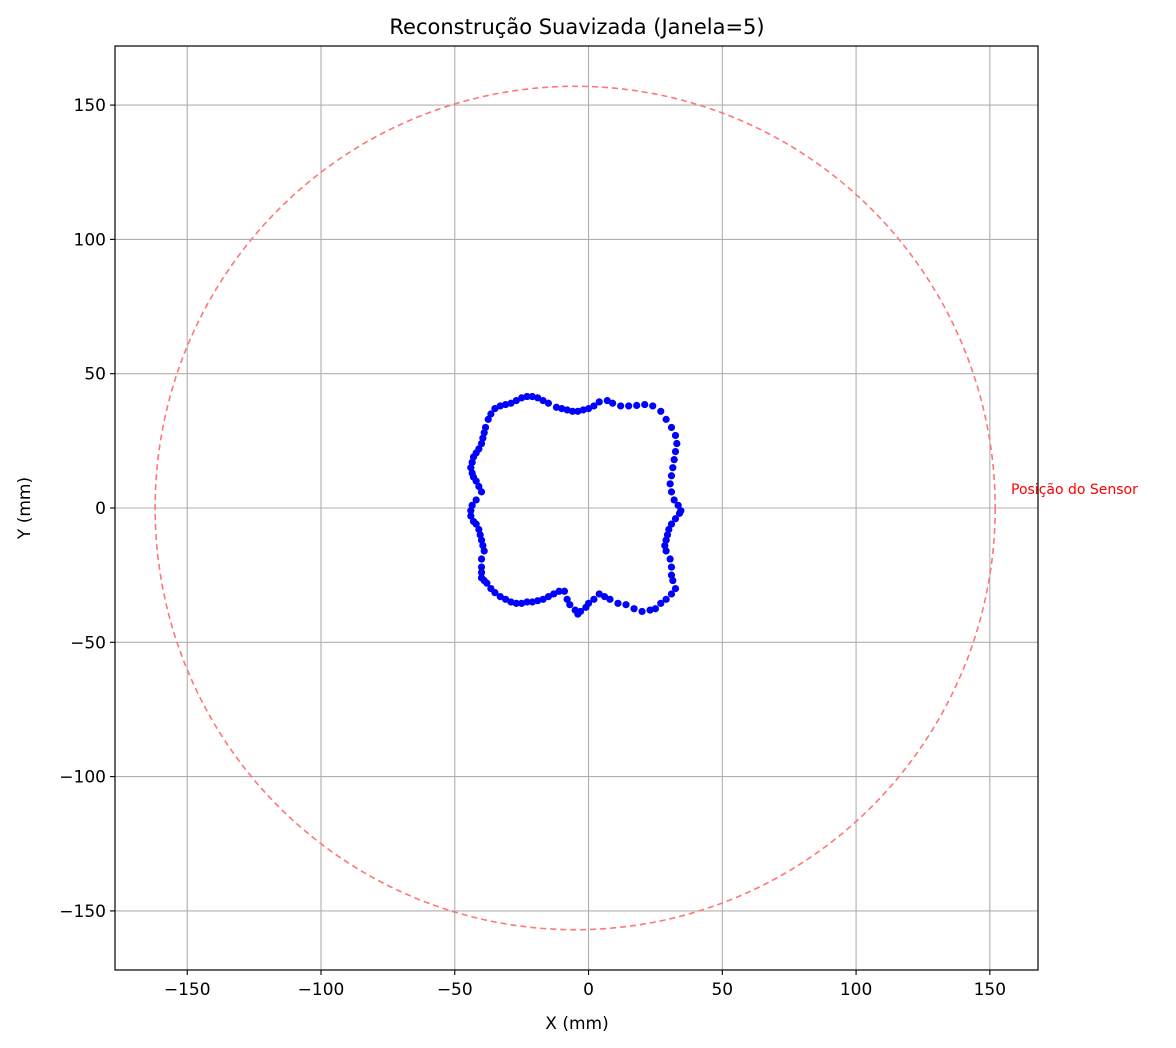 This screenshot has width=1176, height=1048. Describe the element at coordinates (576, 27) in the screenshot. I see `chart-title: Reconstrução Suavizada (Janela=5)` at that location.